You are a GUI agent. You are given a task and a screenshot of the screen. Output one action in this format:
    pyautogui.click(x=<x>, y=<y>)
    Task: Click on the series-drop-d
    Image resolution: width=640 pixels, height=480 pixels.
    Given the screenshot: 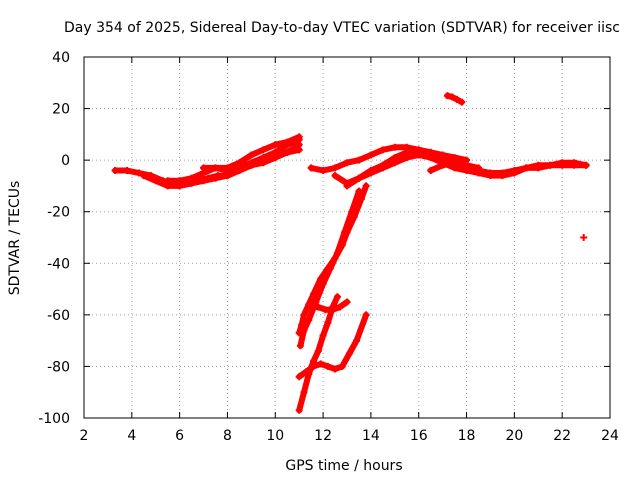 What is the action you would take?
    pyautogui.click(x=332, y=346)
    